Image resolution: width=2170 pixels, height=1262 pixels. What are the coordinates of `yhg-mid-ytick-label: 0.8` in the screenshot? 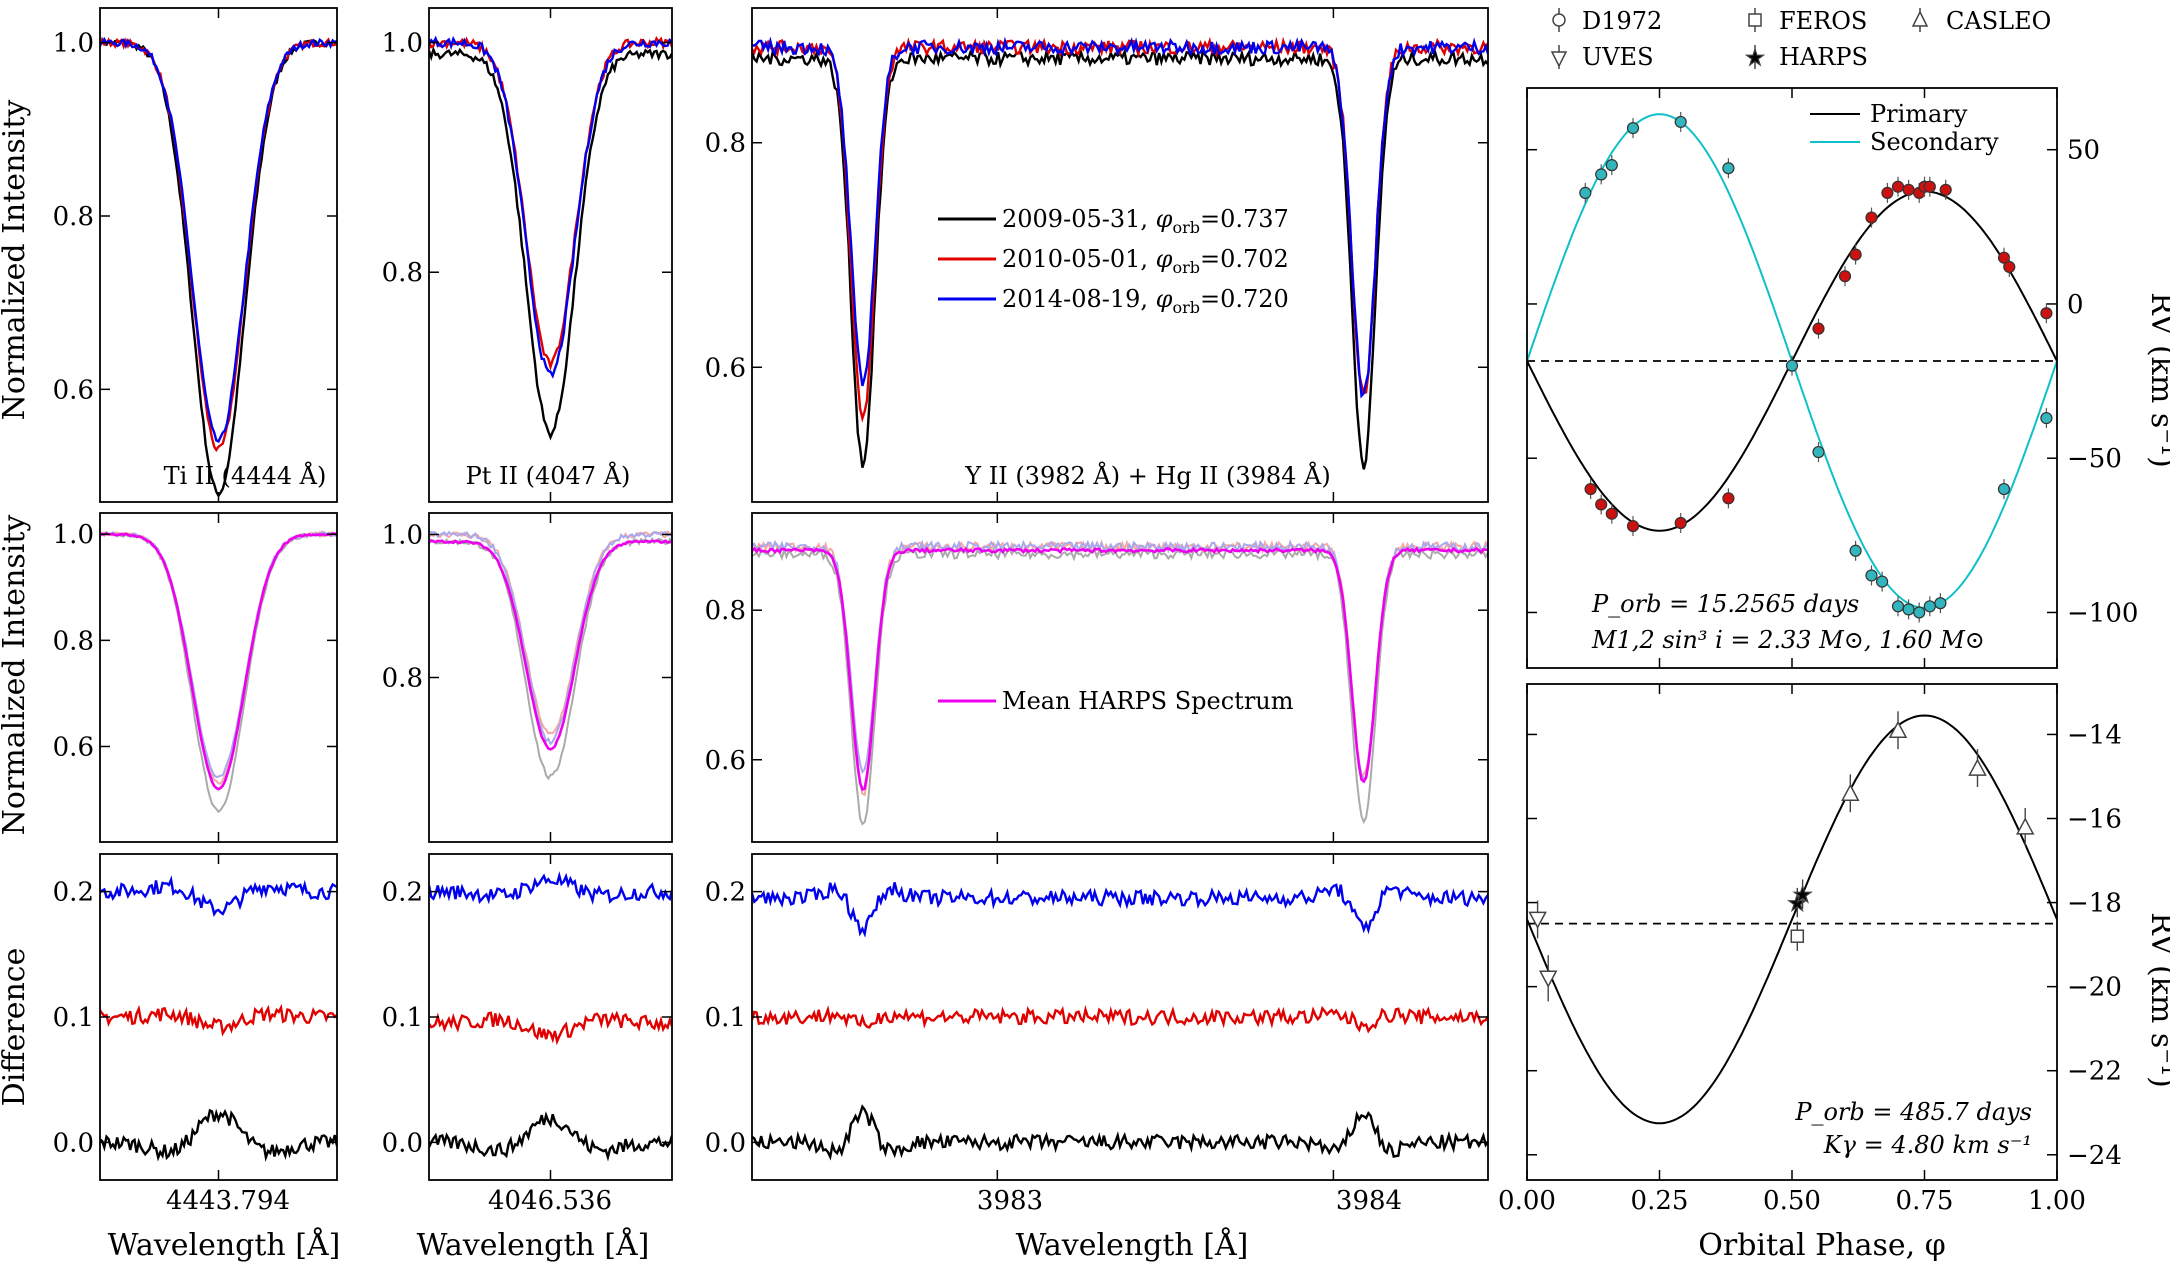 It's located at (725, 611).